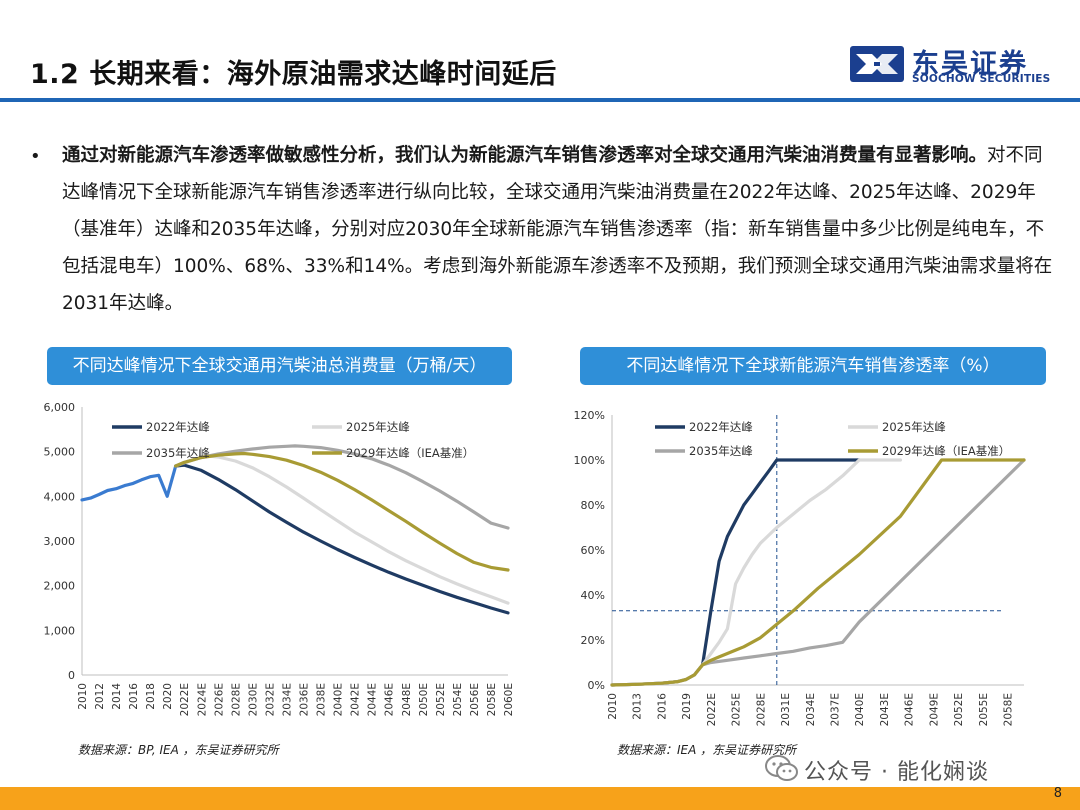  I want to click on left-x-tick: 2048E, so click(407, 699).